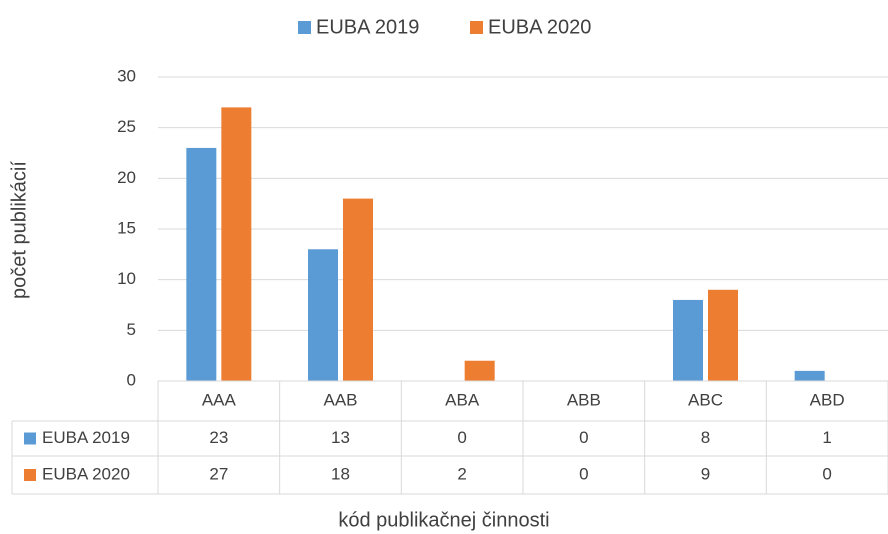 Image resolution: width=888 pixels, height=534 pixels. What do you see at coordinates (19, 230) in the screenshot?
I see `y-axis-label: počet publikácií` at bounding box center [19, 230].